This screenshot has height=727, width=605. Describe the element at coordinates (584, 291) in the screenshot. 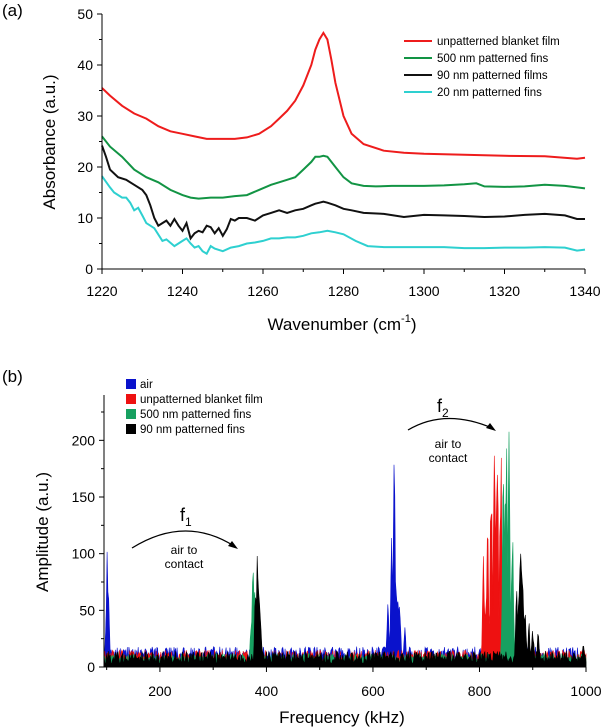

I see `x-tick-label: 1340` at that location.